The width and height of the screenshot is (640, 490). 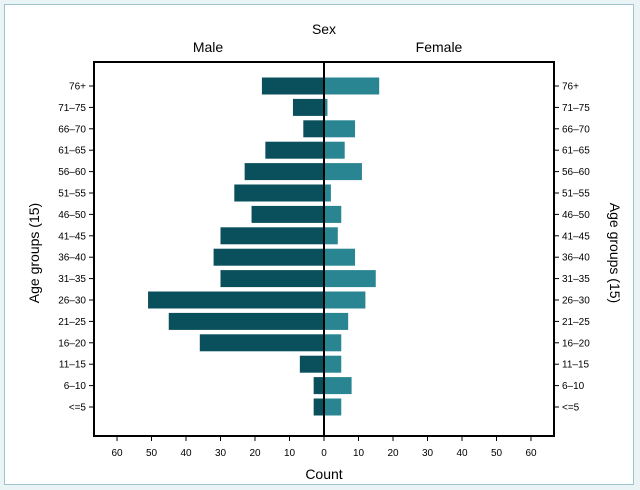 What do you see at coordinates (324, 453) in the screenshot?
I see `x-tick-label: 0` at bounding box center [324, 453].